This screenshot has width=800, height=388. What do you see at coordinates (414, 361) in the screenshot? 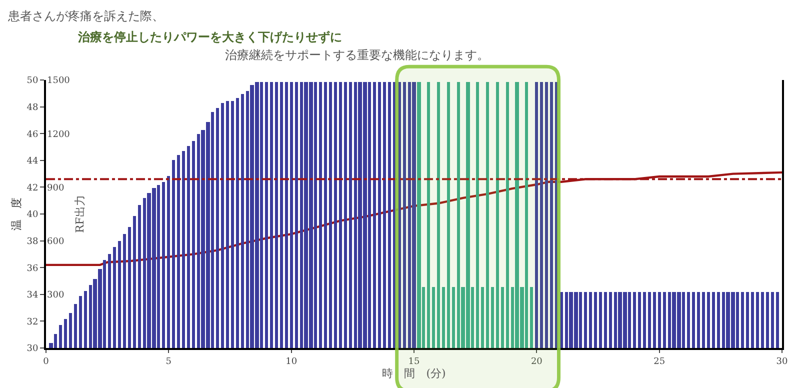
I see `x-tick-label: 15` at bounding box center [414, 361].